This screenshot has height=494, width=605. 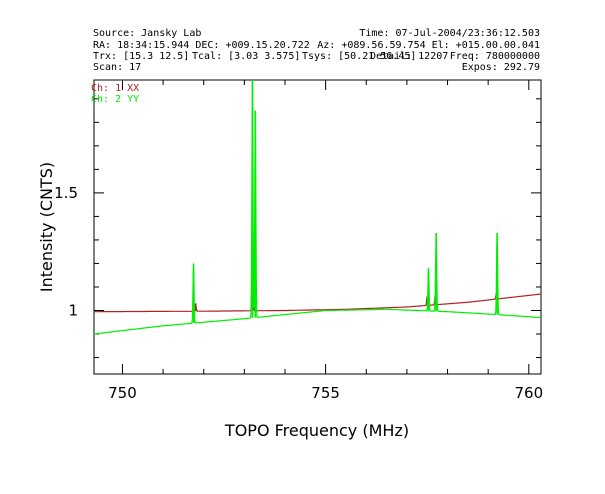 What do you see at coordinates (528, 393) in the screenshot?
I see `x-tick-label: 760` at bounding box center [528, 393].